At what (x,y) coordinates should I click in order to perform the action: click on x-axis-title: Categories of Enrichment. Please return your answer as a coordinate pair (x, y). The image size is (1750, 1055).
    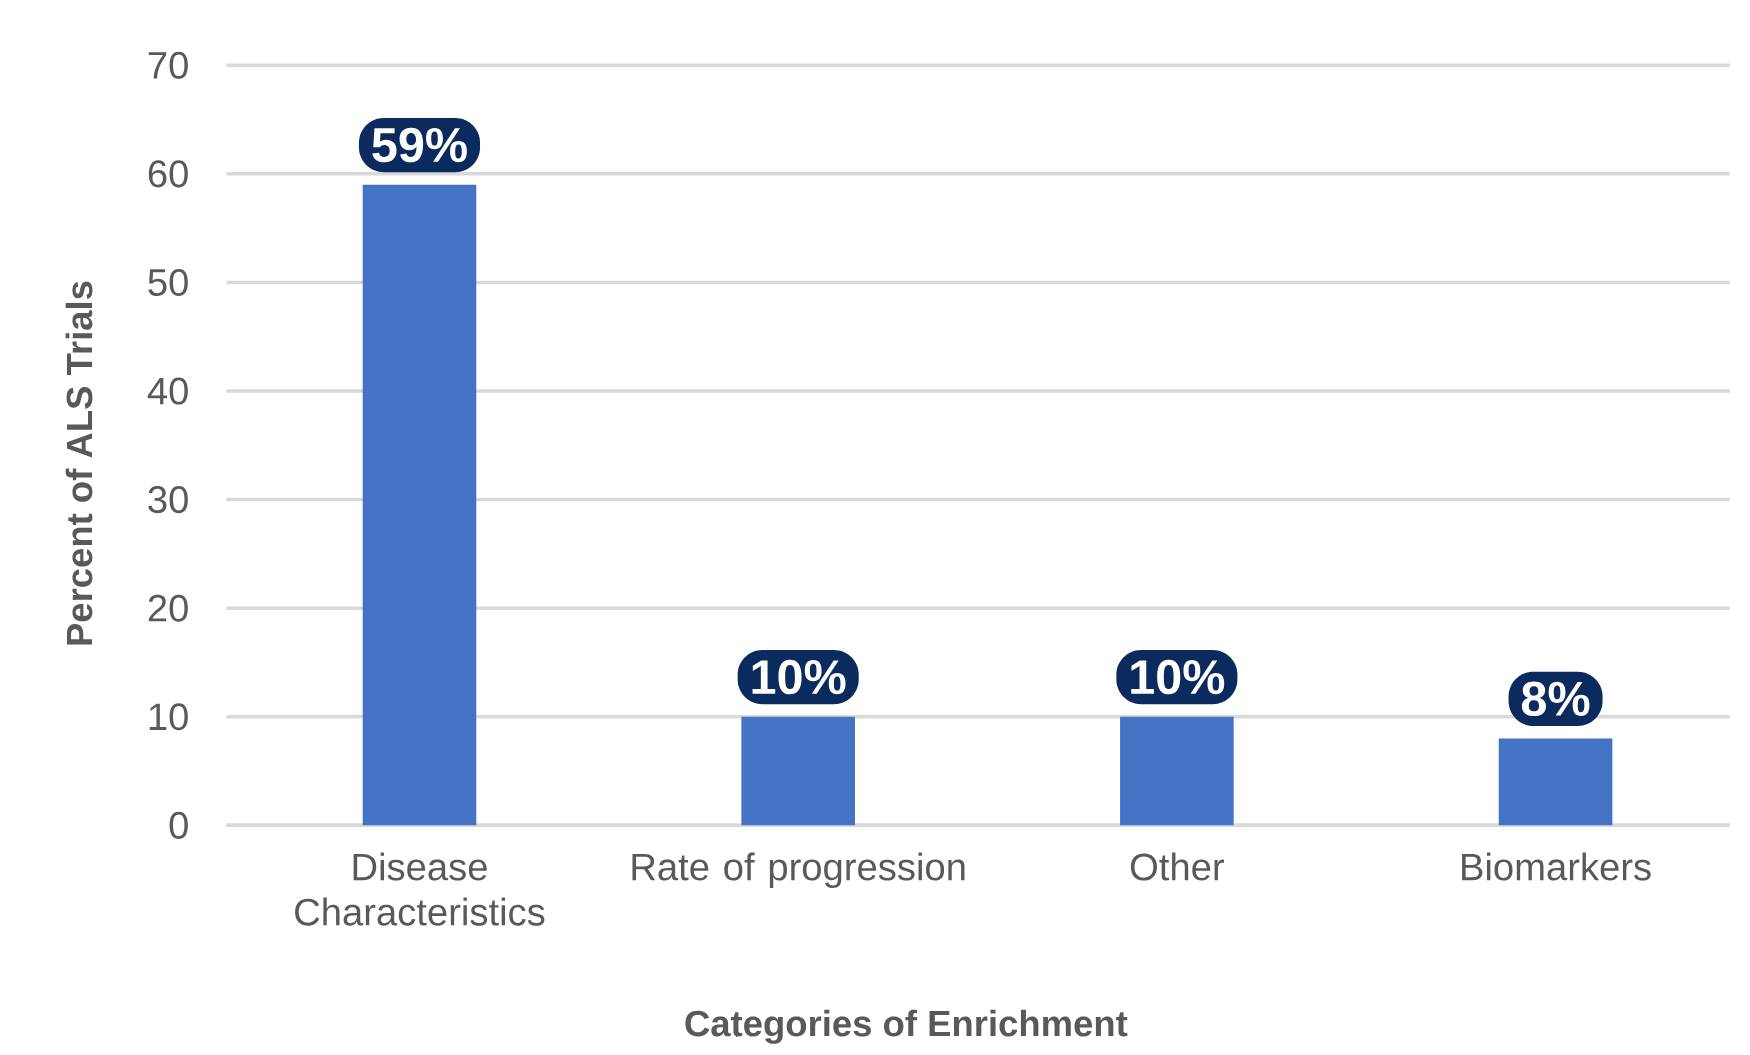
    Looking at the image, I should click on (906, 1026).